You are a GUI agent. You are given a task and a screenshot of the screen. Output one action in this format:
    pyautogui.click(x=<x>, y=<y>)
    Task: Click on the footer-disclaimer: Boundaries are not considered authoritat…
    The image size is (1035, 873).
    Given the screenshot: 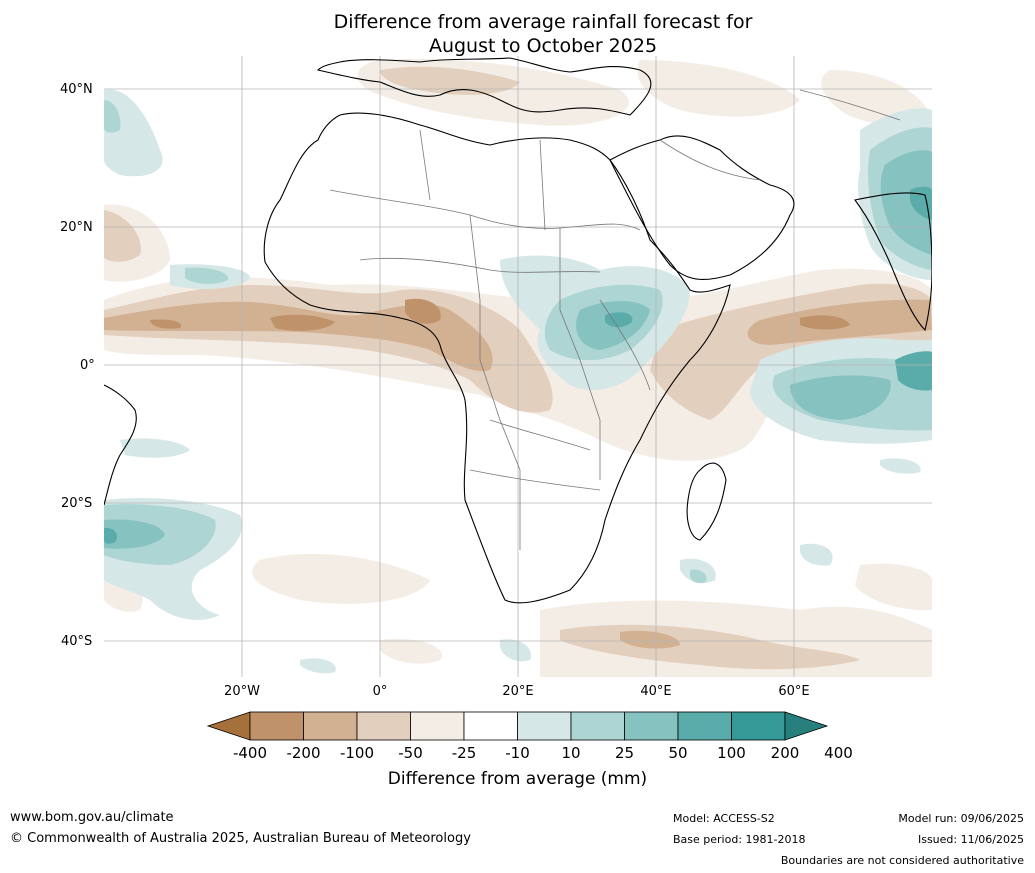 What is the action you would take?
    pyautogui.click(x=902, y=860)
    